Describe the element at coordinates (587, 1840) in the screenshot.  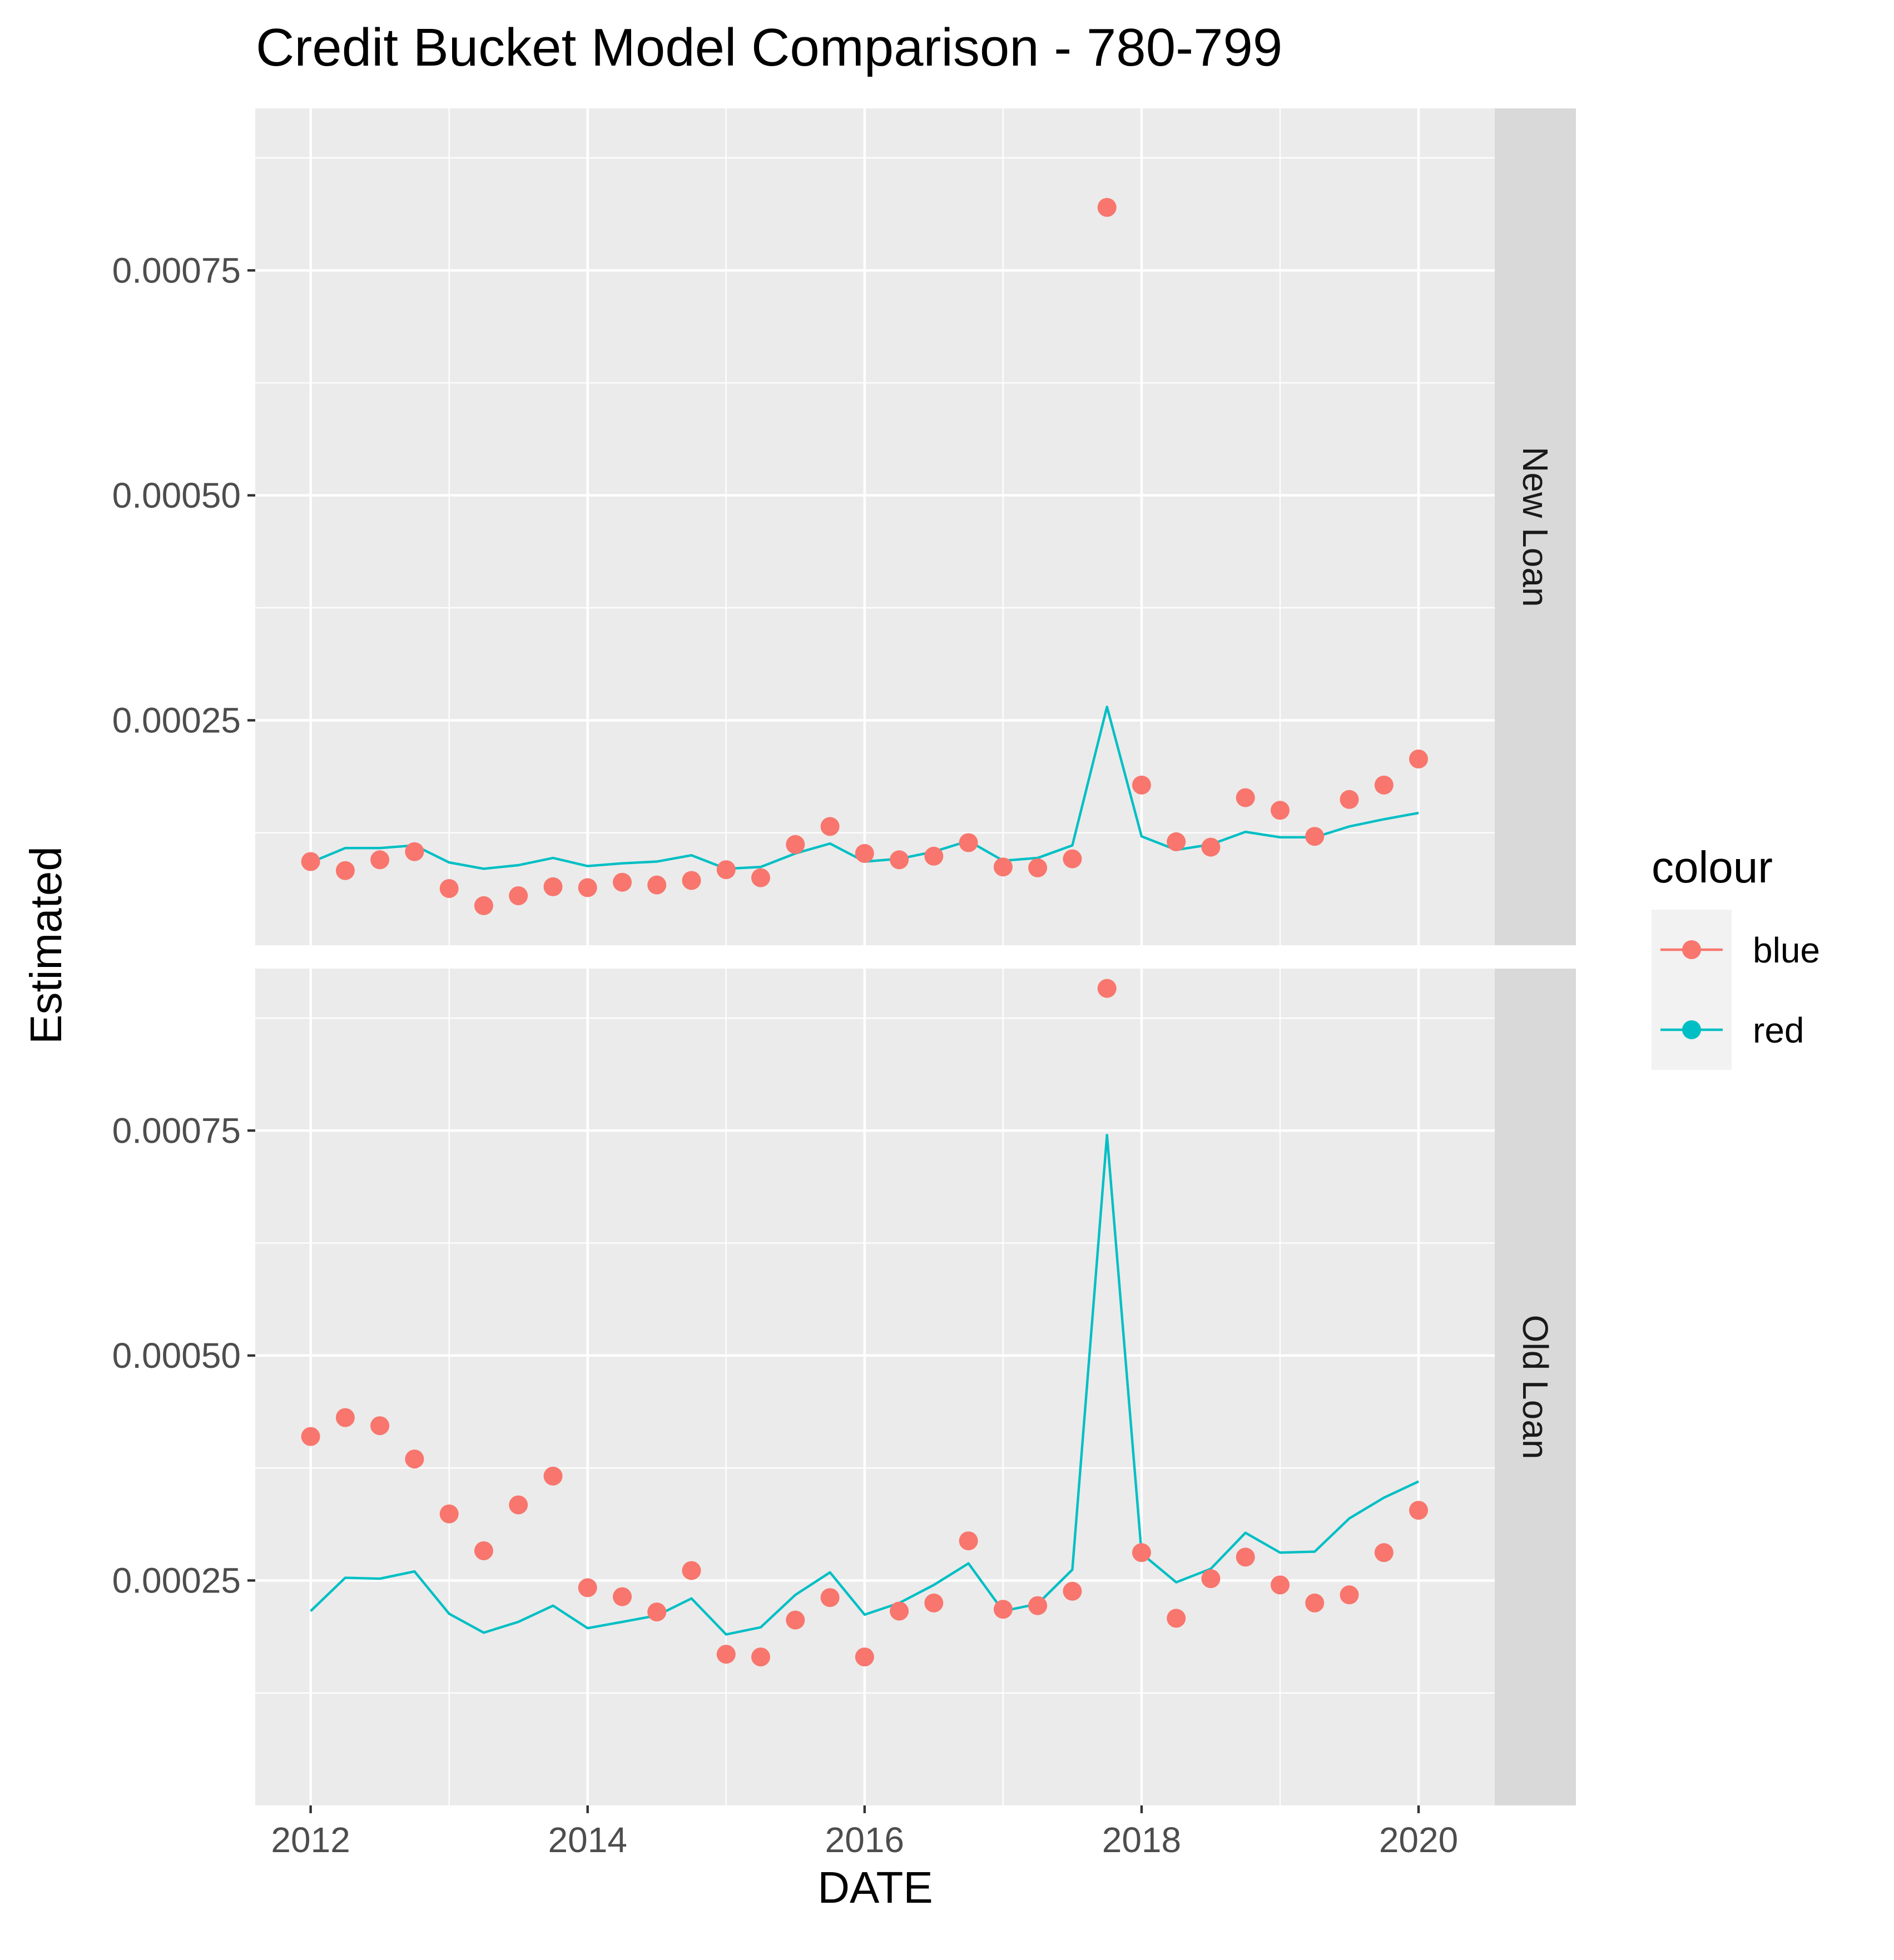
I see `x-tick-label: 2014` at that location.